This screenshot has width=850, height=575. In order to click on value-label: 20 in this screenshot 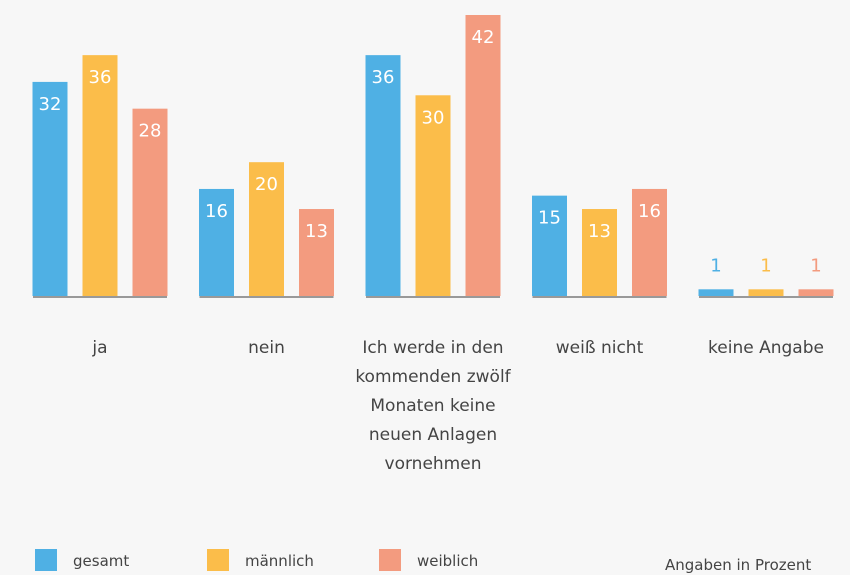, I will do `click(266, 184)`.